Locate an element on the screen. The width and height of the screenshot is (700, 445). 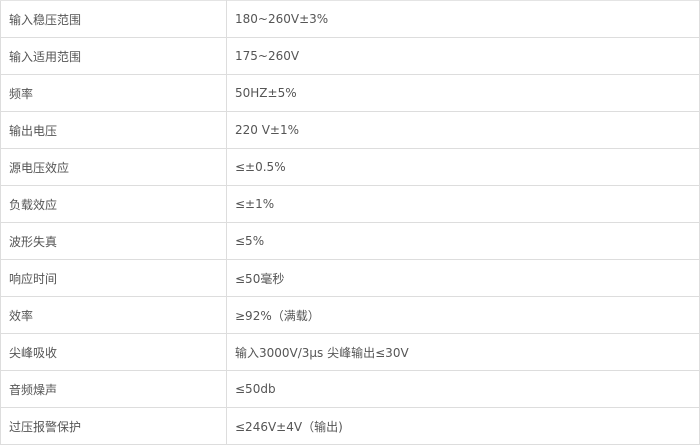
spec-label: 响应时间 is located at coordinates (113, 278).